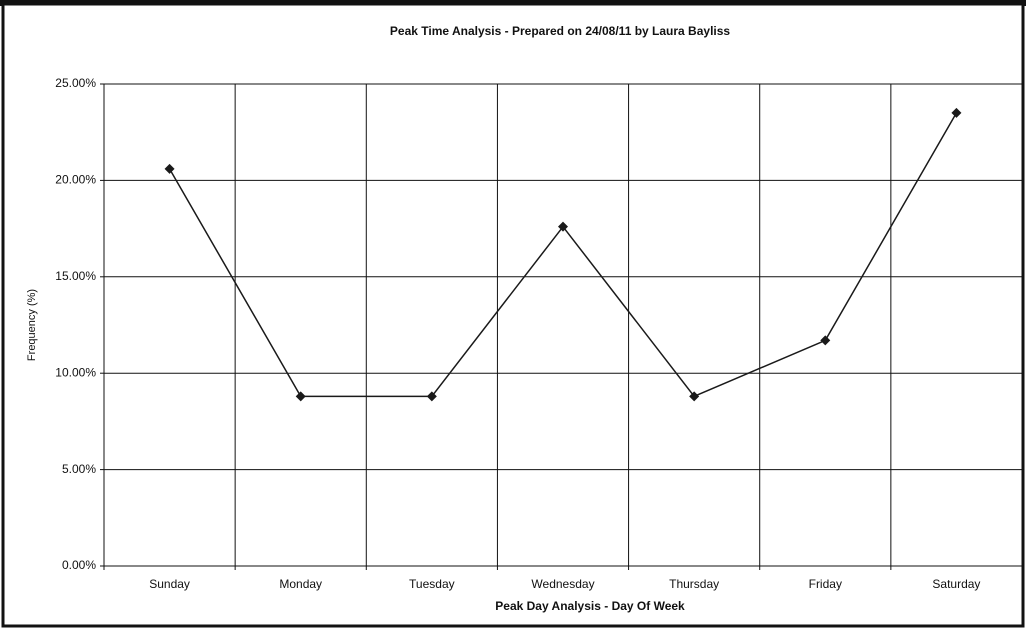  I want to click on y-tick-label: 10.00%, so click(75, 372).